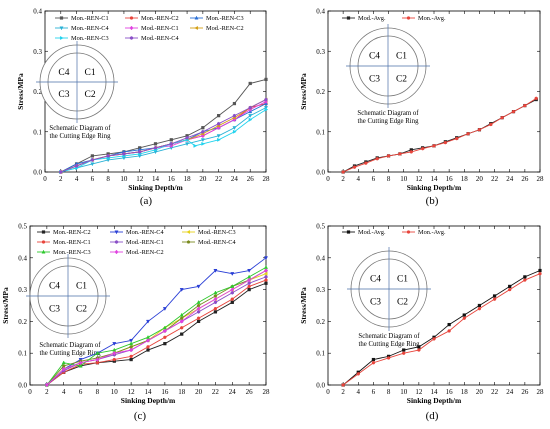 The image size is (550, 429). What do you see at coordinates (320, 322) in the screenshot?
I see `y-tick-label: 0.2` at bounding box center [320, 322].